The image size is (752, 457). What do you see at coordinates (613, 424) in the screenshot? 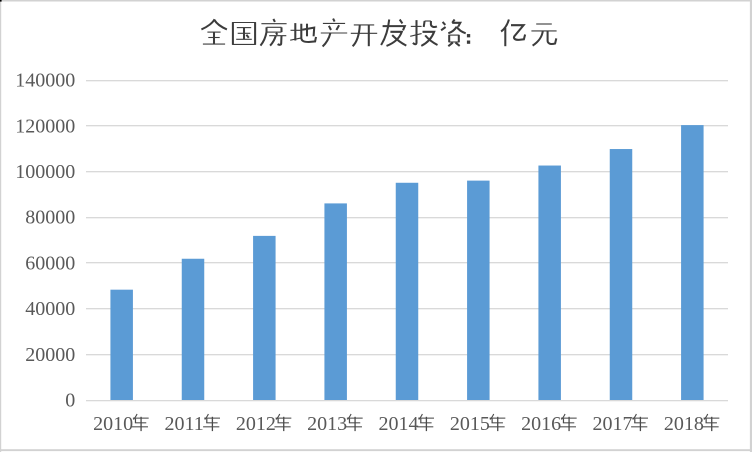
I see `svg-text: 2017` at bounding box center [613, 424].